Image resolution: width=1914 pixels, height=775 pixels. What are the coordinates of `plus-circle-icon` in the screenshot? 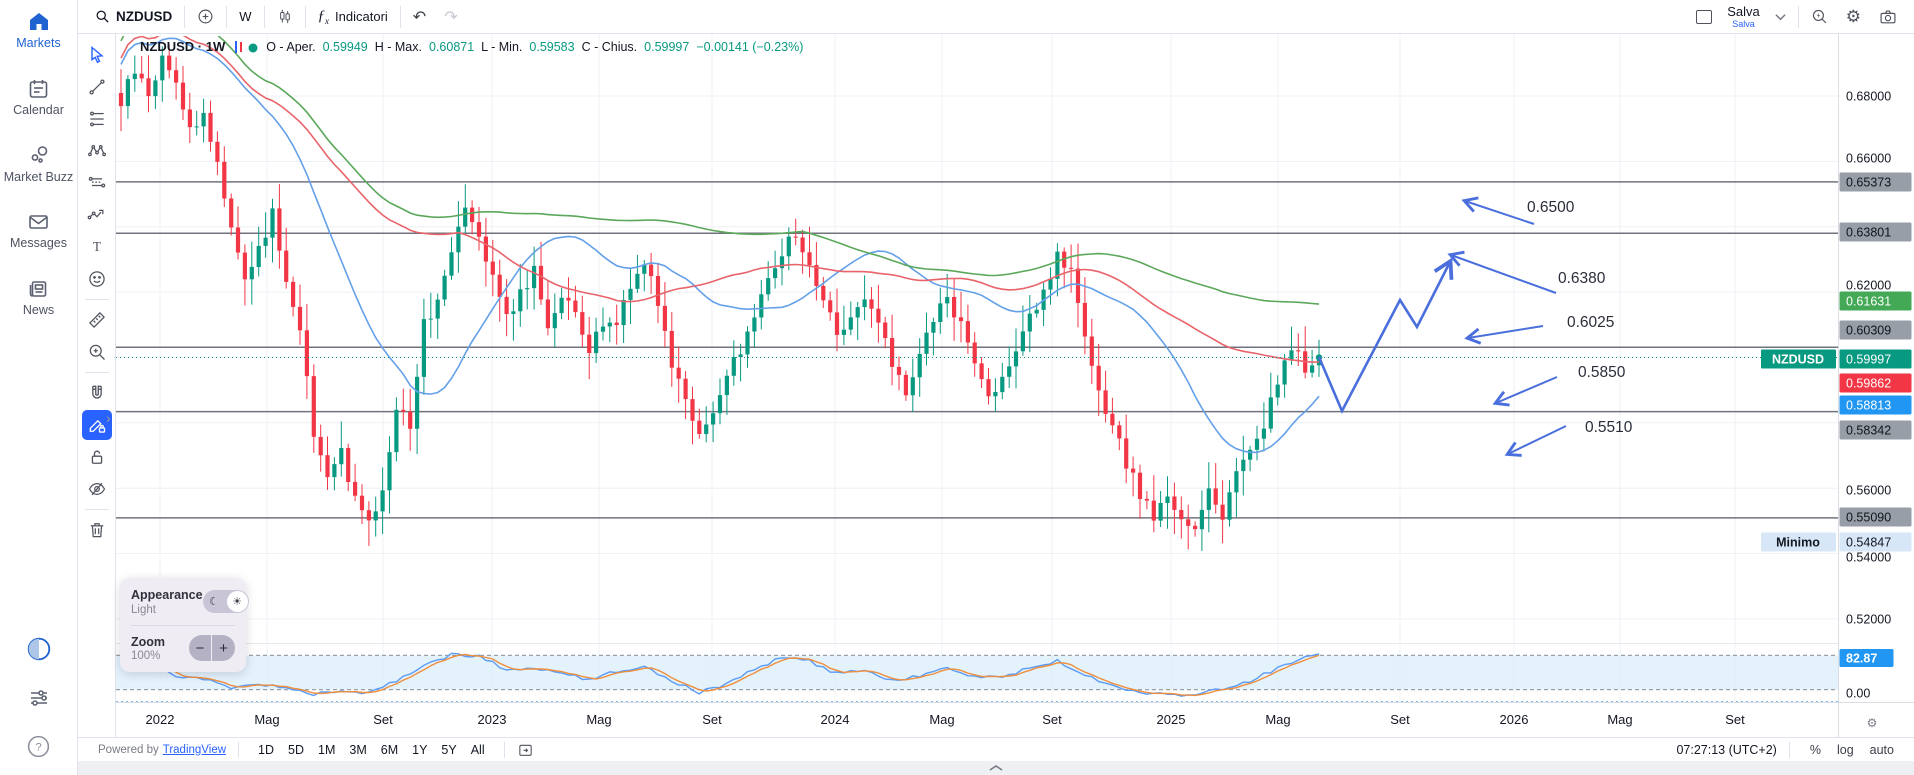 It's located at (205, 16).